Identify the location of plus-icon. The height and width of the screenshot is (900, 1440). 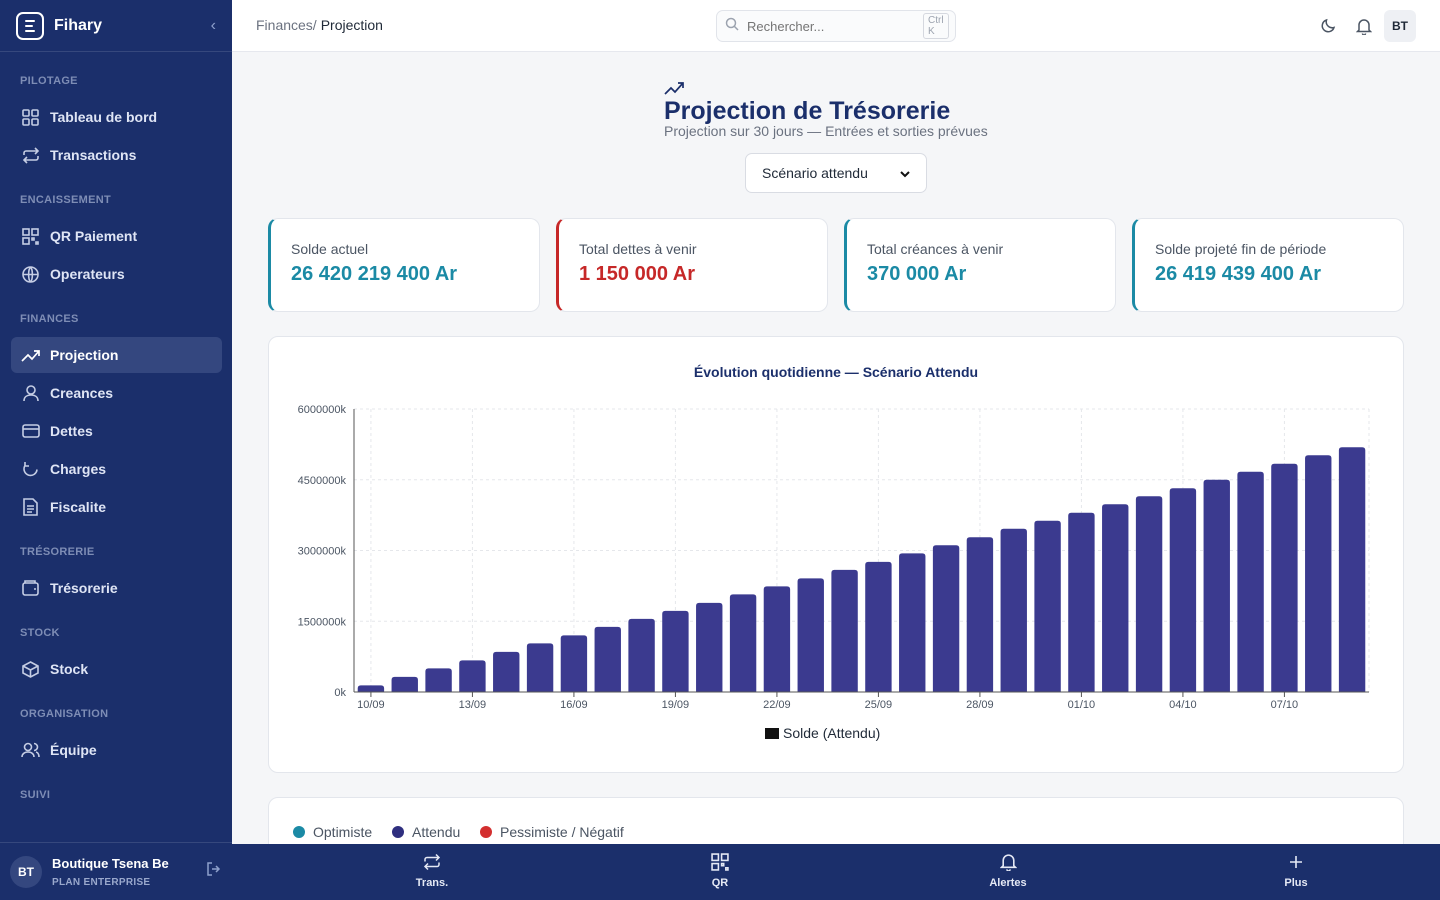
(1296, 864).